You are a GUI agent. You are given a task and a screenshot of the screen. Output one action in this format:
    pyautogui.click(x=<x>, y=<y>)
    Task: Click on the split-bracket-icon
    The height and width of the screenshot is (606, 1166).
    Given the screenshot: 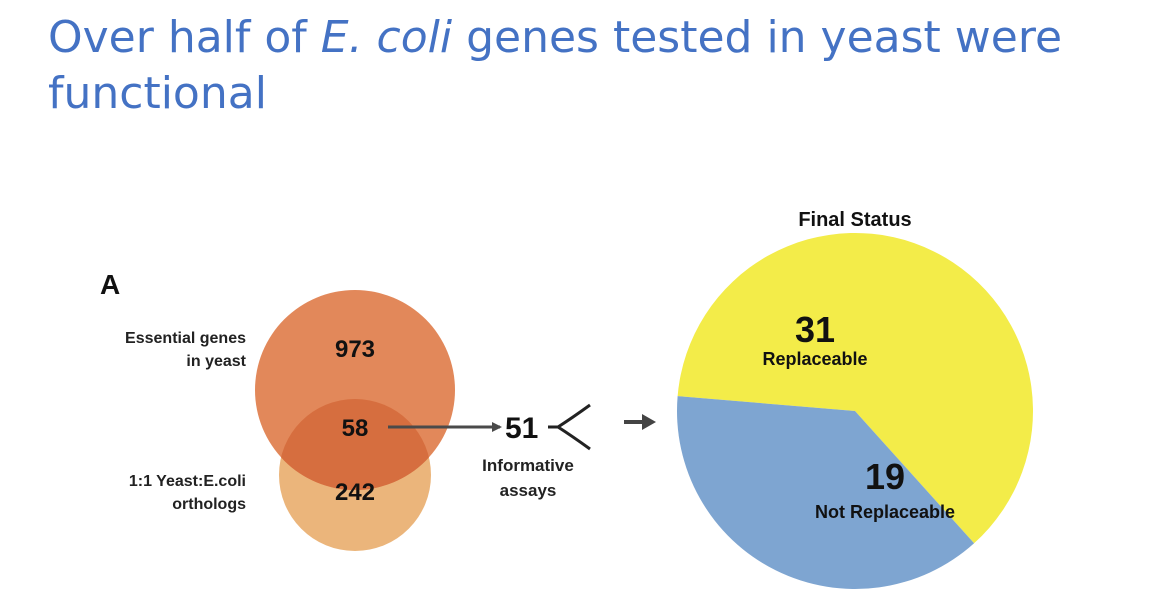 What is the action you would take?
    pyautogui.click(x=569, y=427)
    